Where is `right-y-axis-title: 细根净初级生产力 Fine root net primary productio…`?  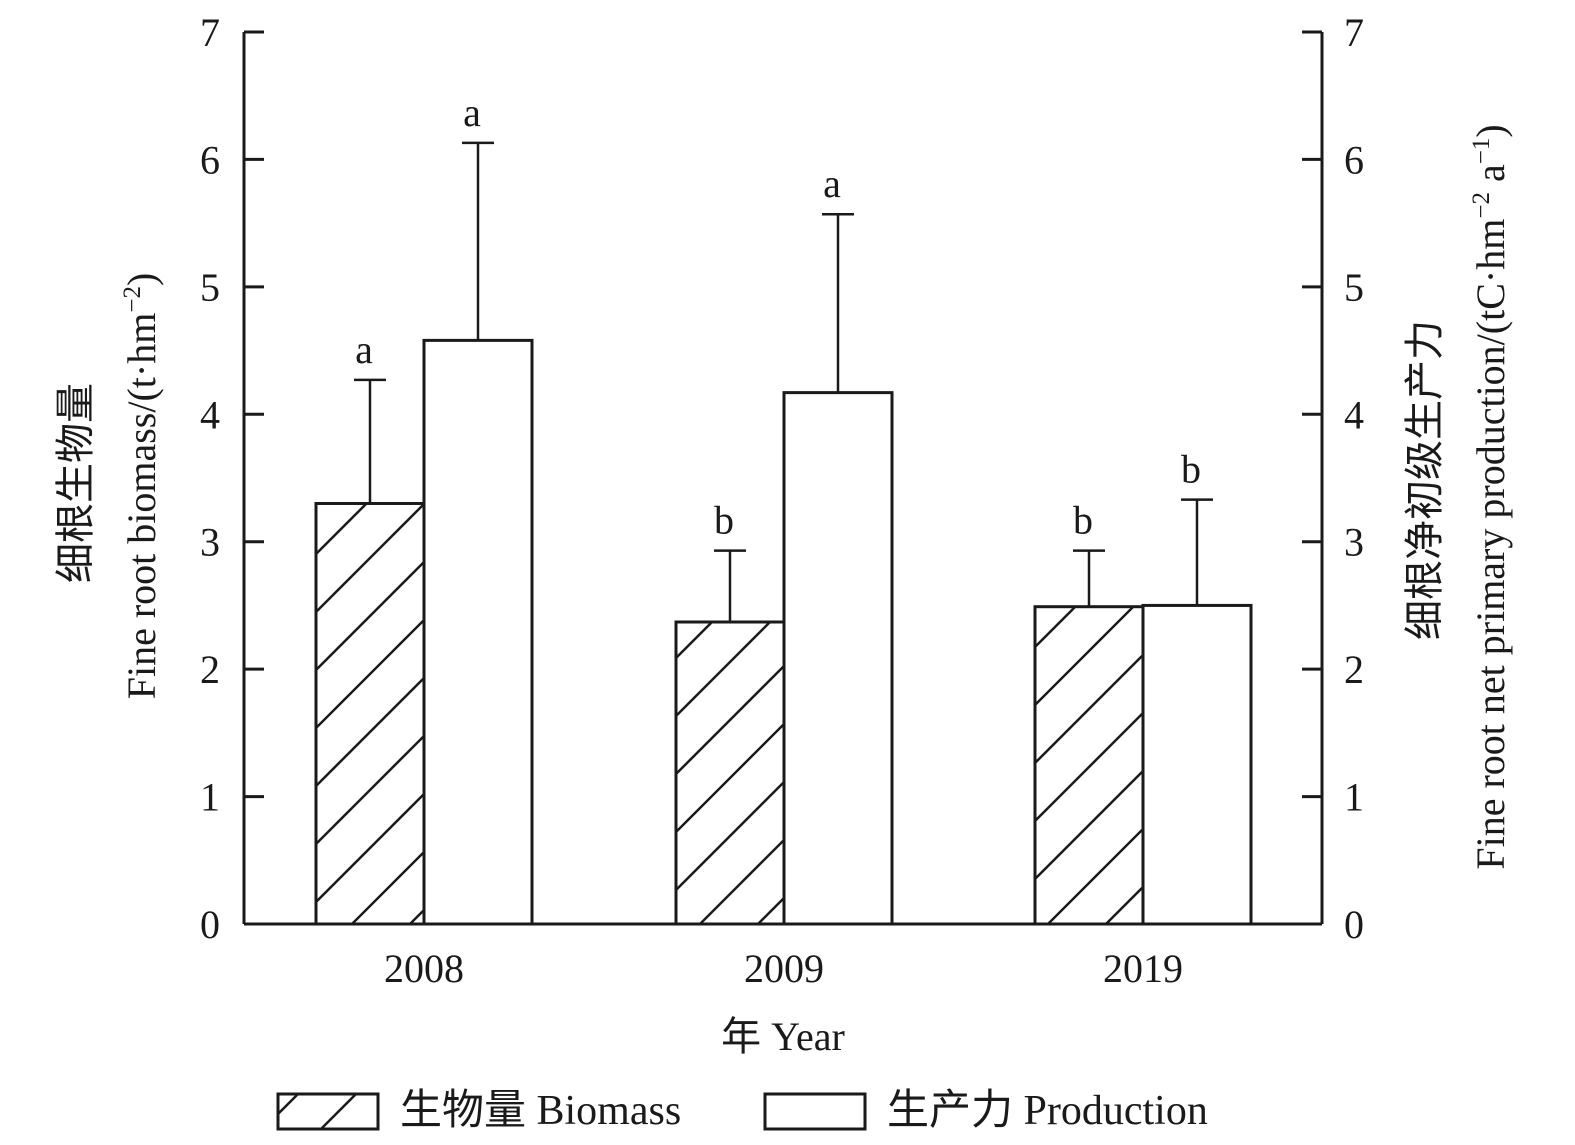 right-y-axis-title: 细根净初级生产力 Fine root net primary productio… is located at coordinates (1457, 496).